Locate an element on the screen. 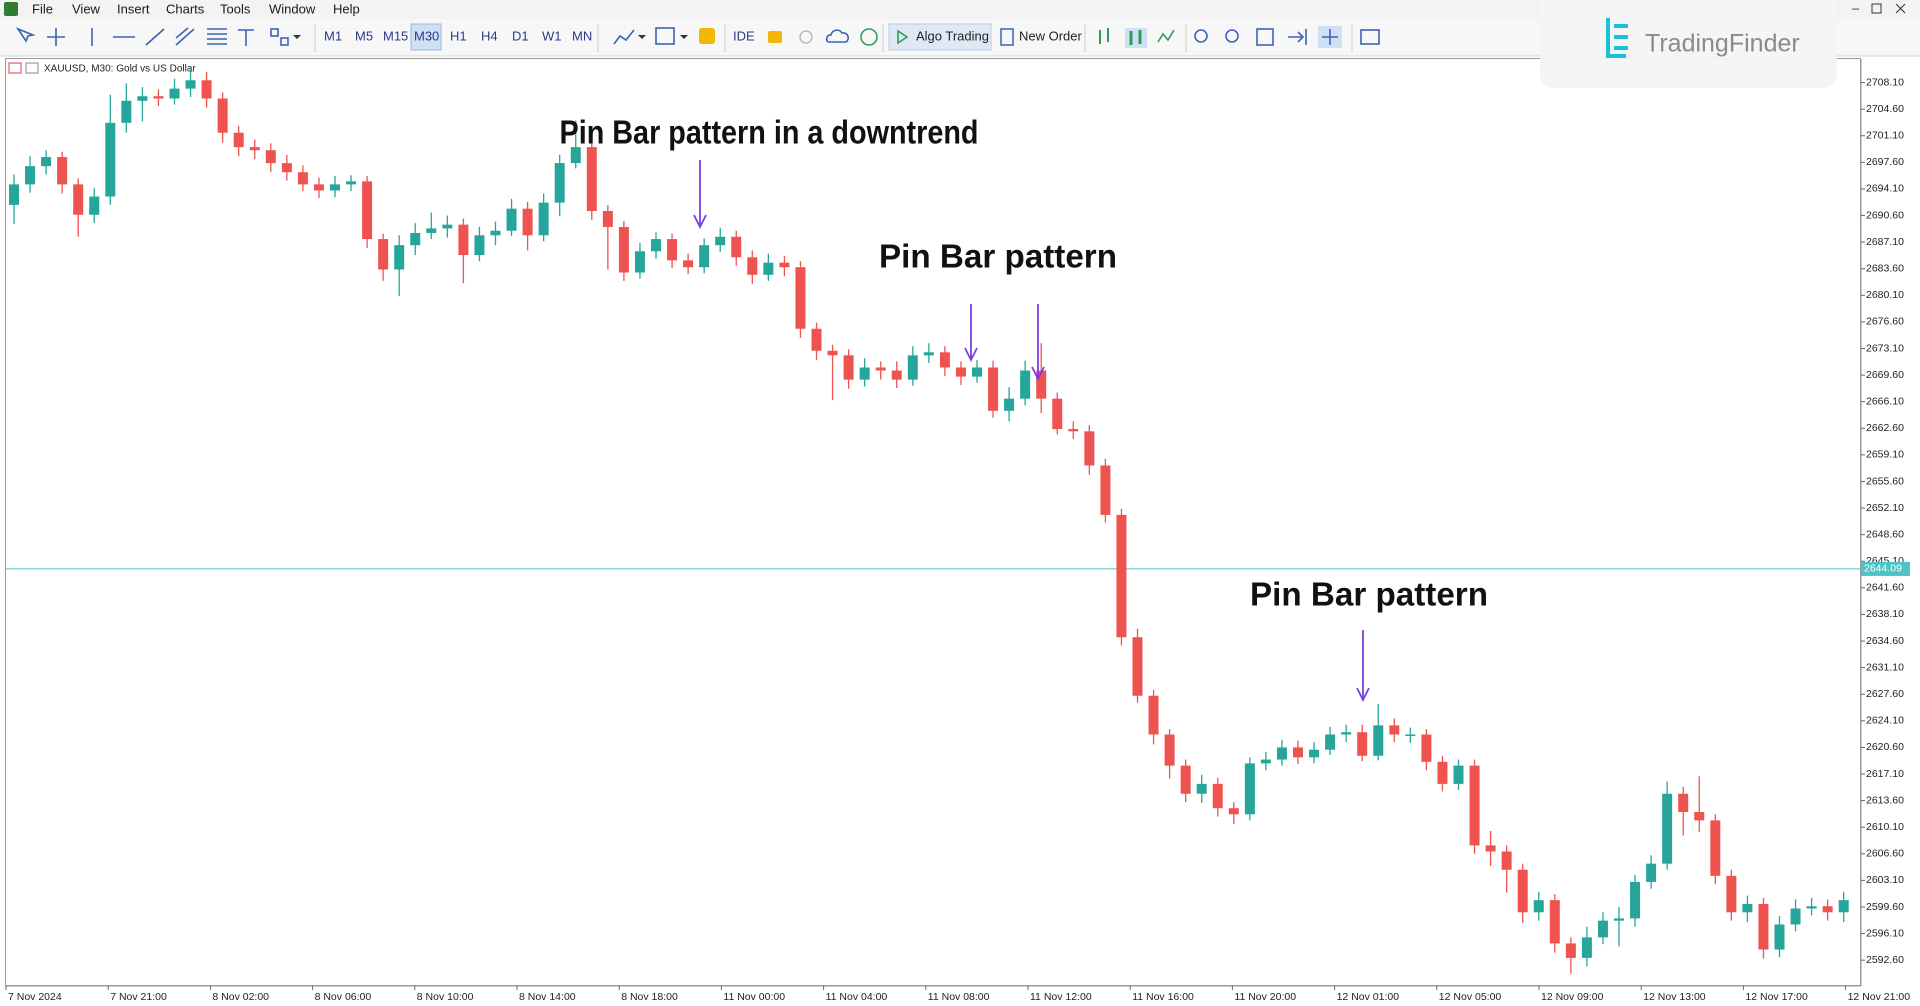 Image resolution: width=1920 pixels, height=1006 pixels. window-minimize: – is located at coordinates (1856, 7).